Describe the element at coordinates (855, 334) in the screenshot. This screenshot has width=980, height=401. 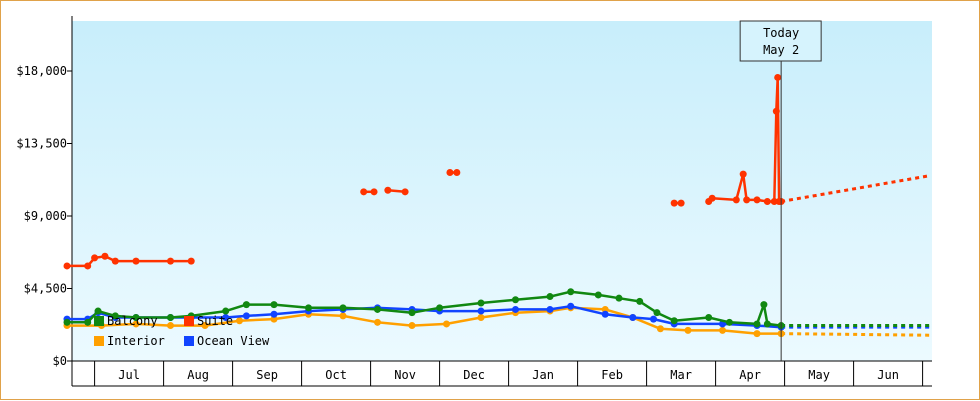
I see `interior-projection` at that location.